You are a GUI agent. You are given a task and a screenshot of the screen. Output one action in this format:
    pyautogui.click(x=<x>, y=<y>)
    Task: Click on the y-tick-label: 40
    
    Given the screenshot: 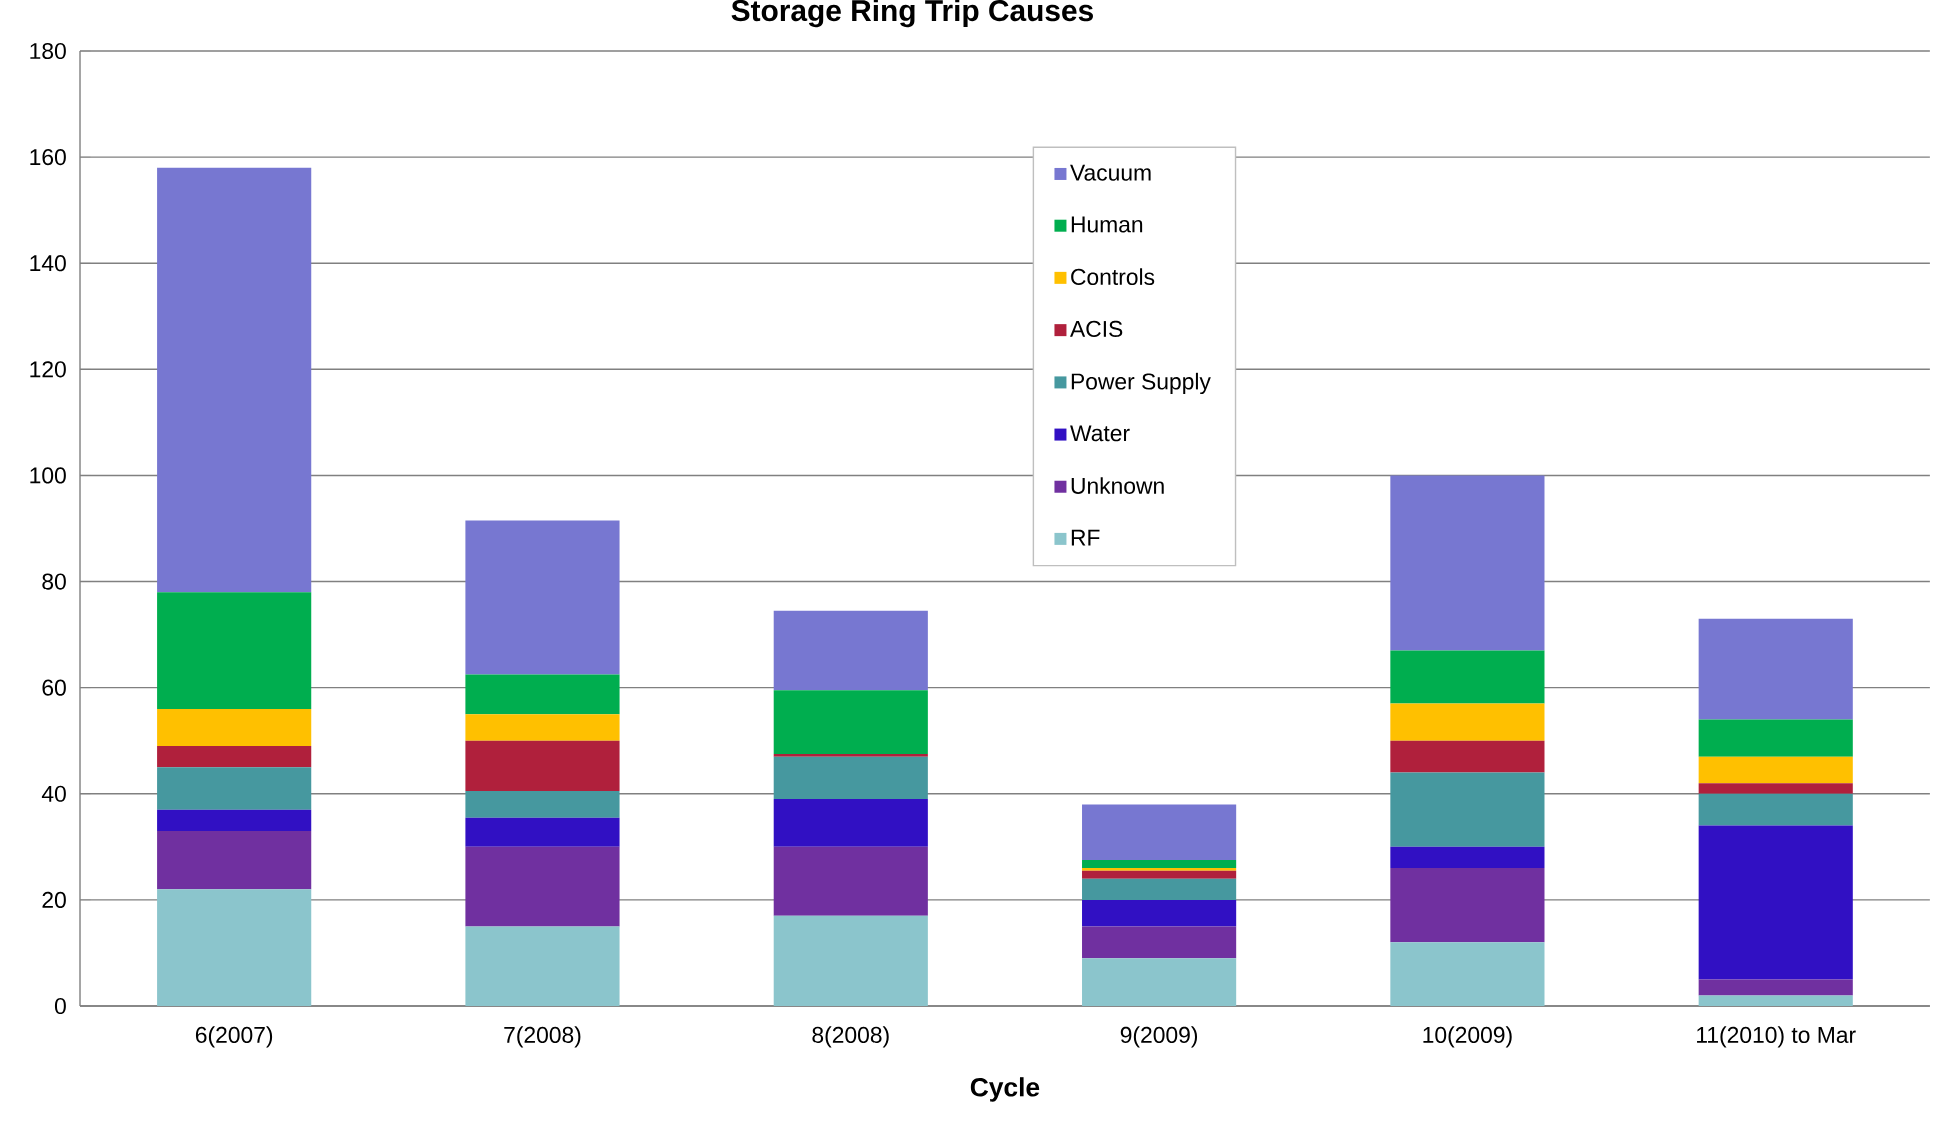 What is the action you would take?
    pyautogui.click(x=53, y=793)
    